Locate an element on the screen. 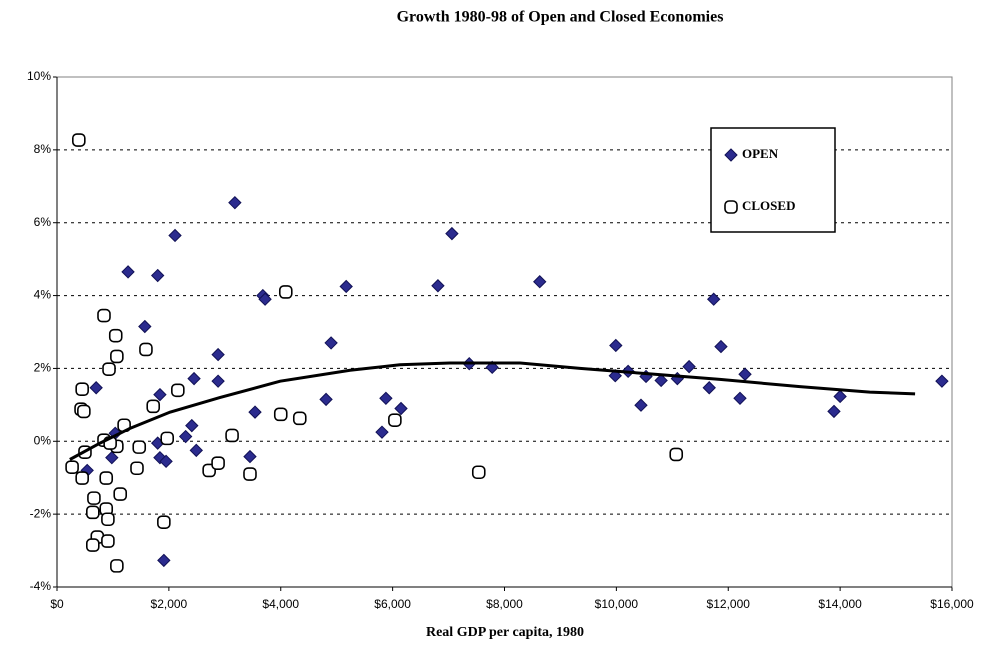  y-tick-label: 2% is located at coordinates (43, 368).